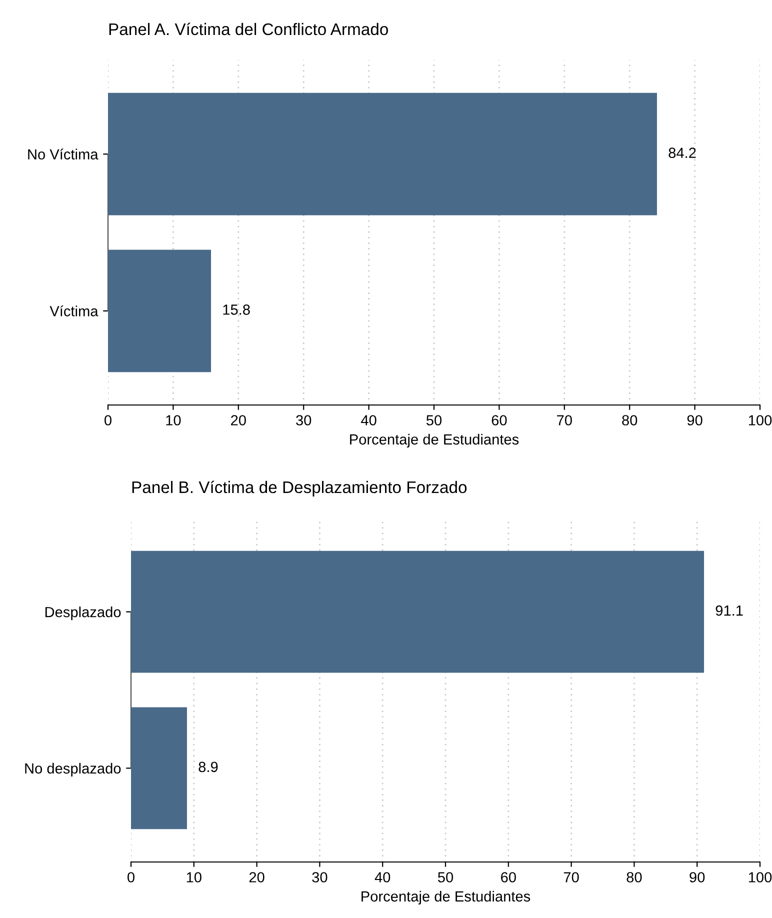 The width and height of the screenshot is (772, 918). Describe the element at coordinates (83, 613) in the screenshot. I see `y-tick-label: Desplazado` at that location.